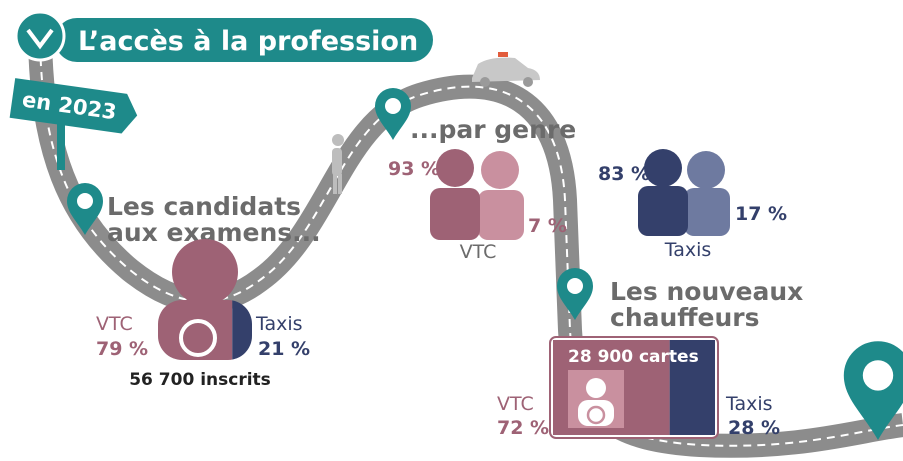 This screenshot has width=903, height=461. Describe the element at coordinates (73, 106) in the screenshot. I see `sign: en 2023` at that location.